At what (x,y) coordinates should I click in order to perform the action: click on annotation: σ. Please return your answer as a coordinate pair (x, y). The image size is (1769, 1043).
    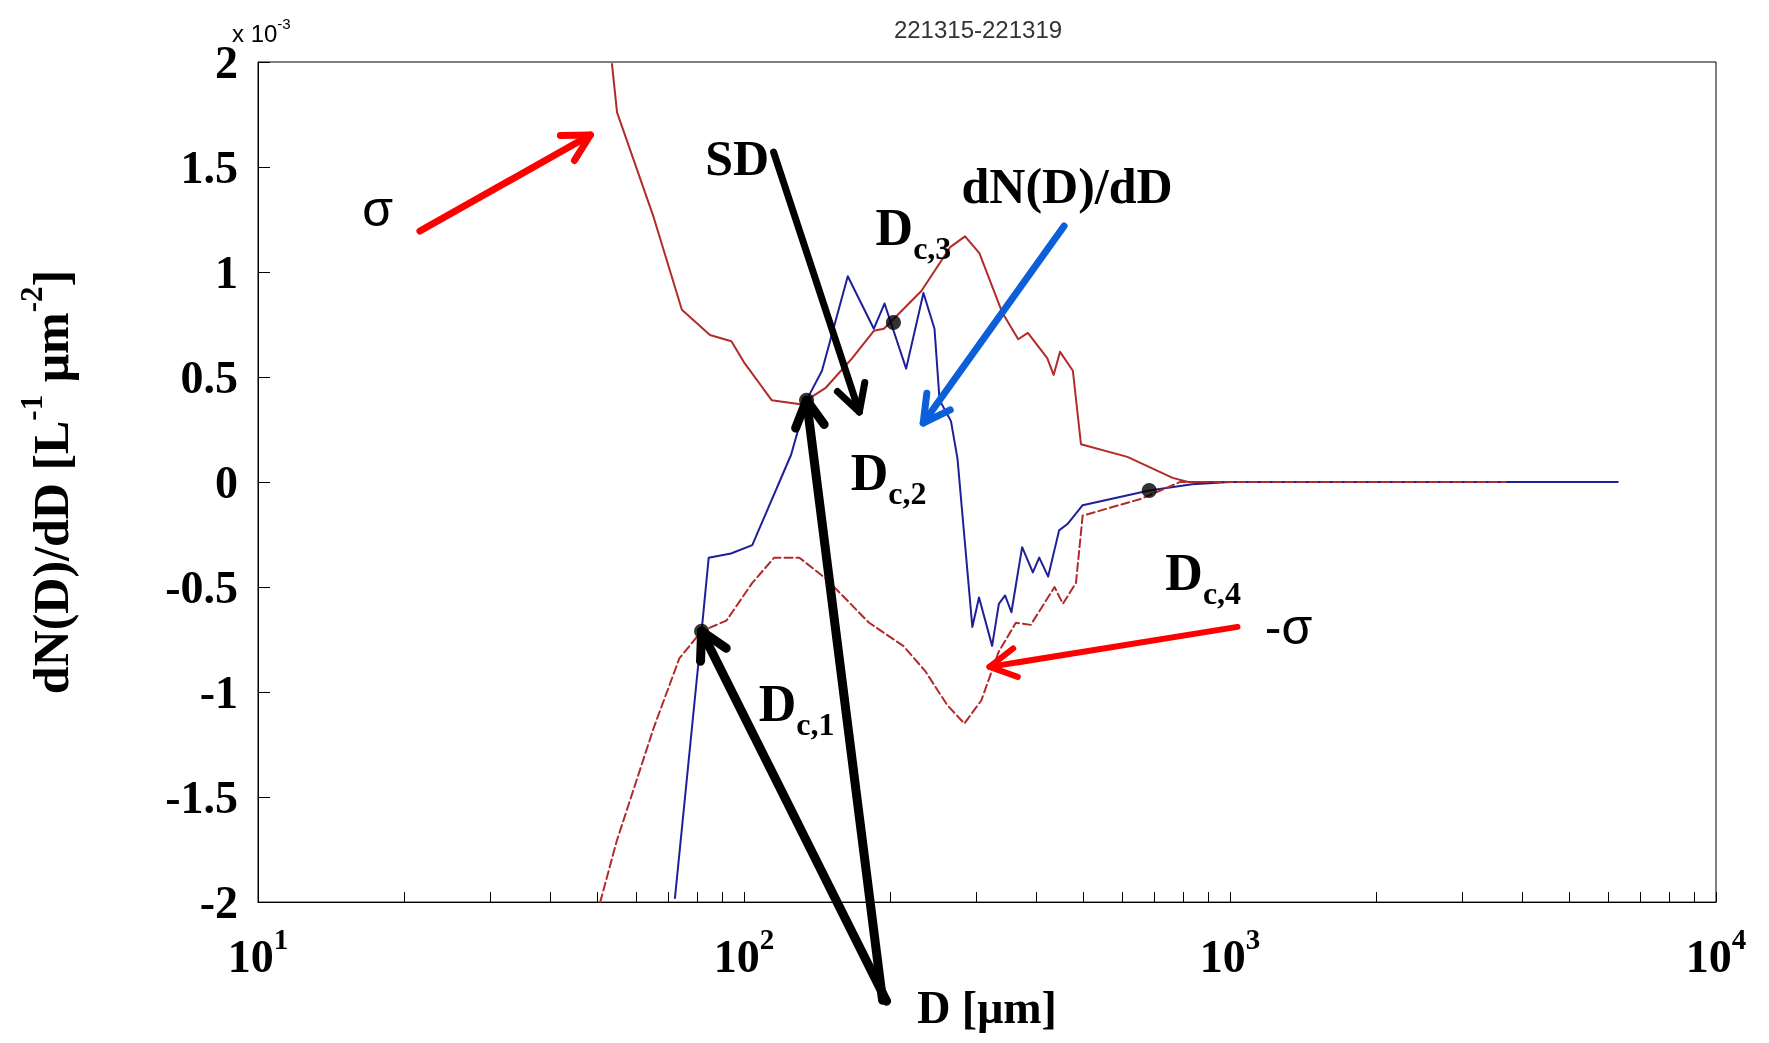
    Looking at the image, I should click on (378, 209).